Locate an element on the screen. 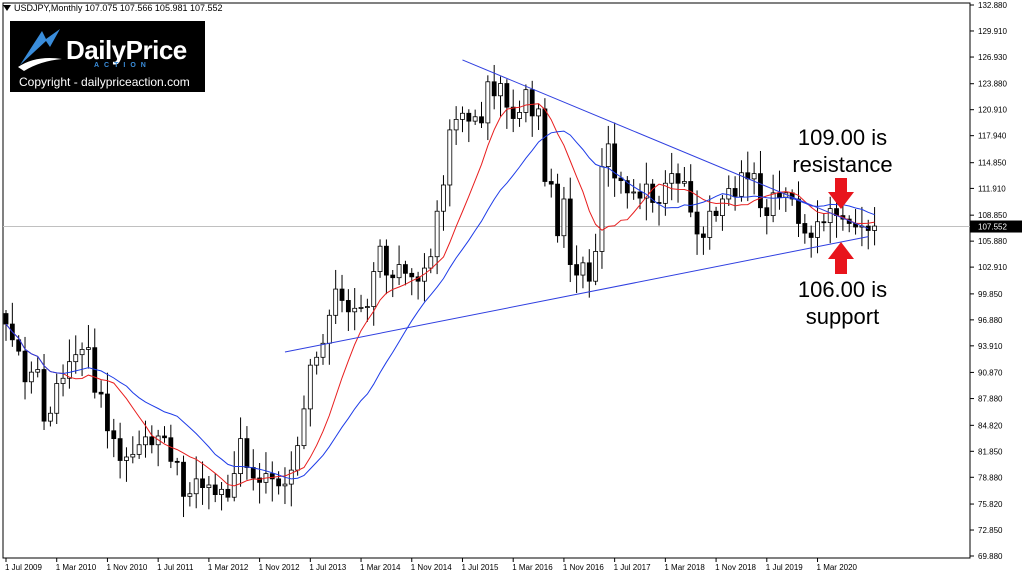 This screenshot has width=1024, height=576. current-price-box is located at coordinates (996, 226).